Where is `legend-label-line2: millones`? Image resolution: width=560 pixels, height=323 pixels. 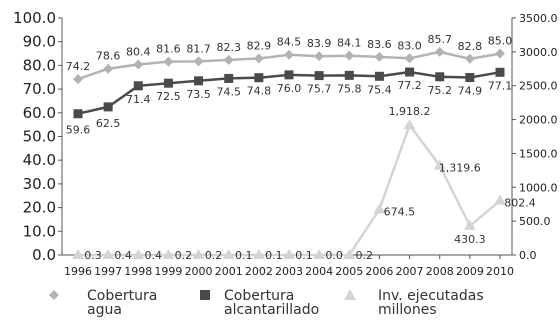 legend-label-line2: millones is located at coordinates (407, 310).